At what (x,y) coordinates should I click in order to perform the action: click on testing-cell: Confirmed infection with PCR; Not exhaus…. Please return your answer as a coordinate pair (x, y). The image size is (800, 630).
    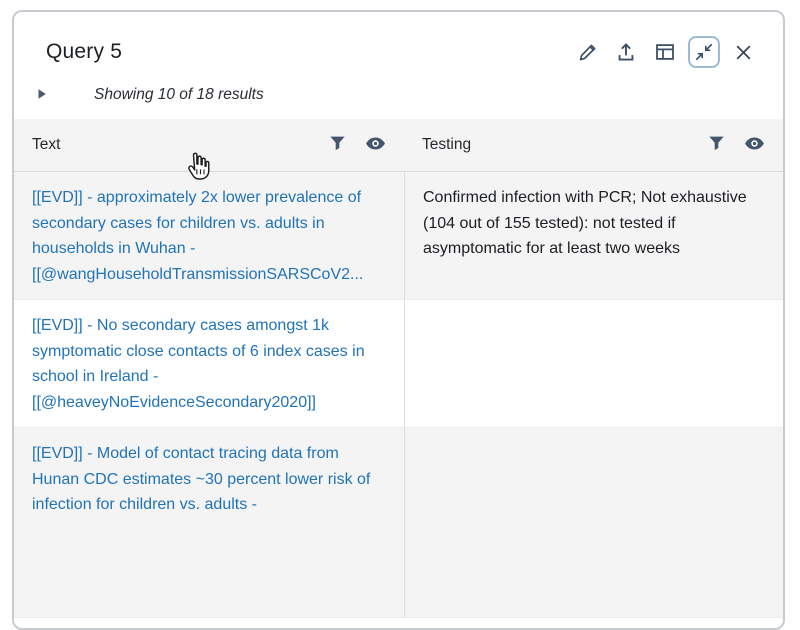
    Looking at the image, I should click on (593, 235).